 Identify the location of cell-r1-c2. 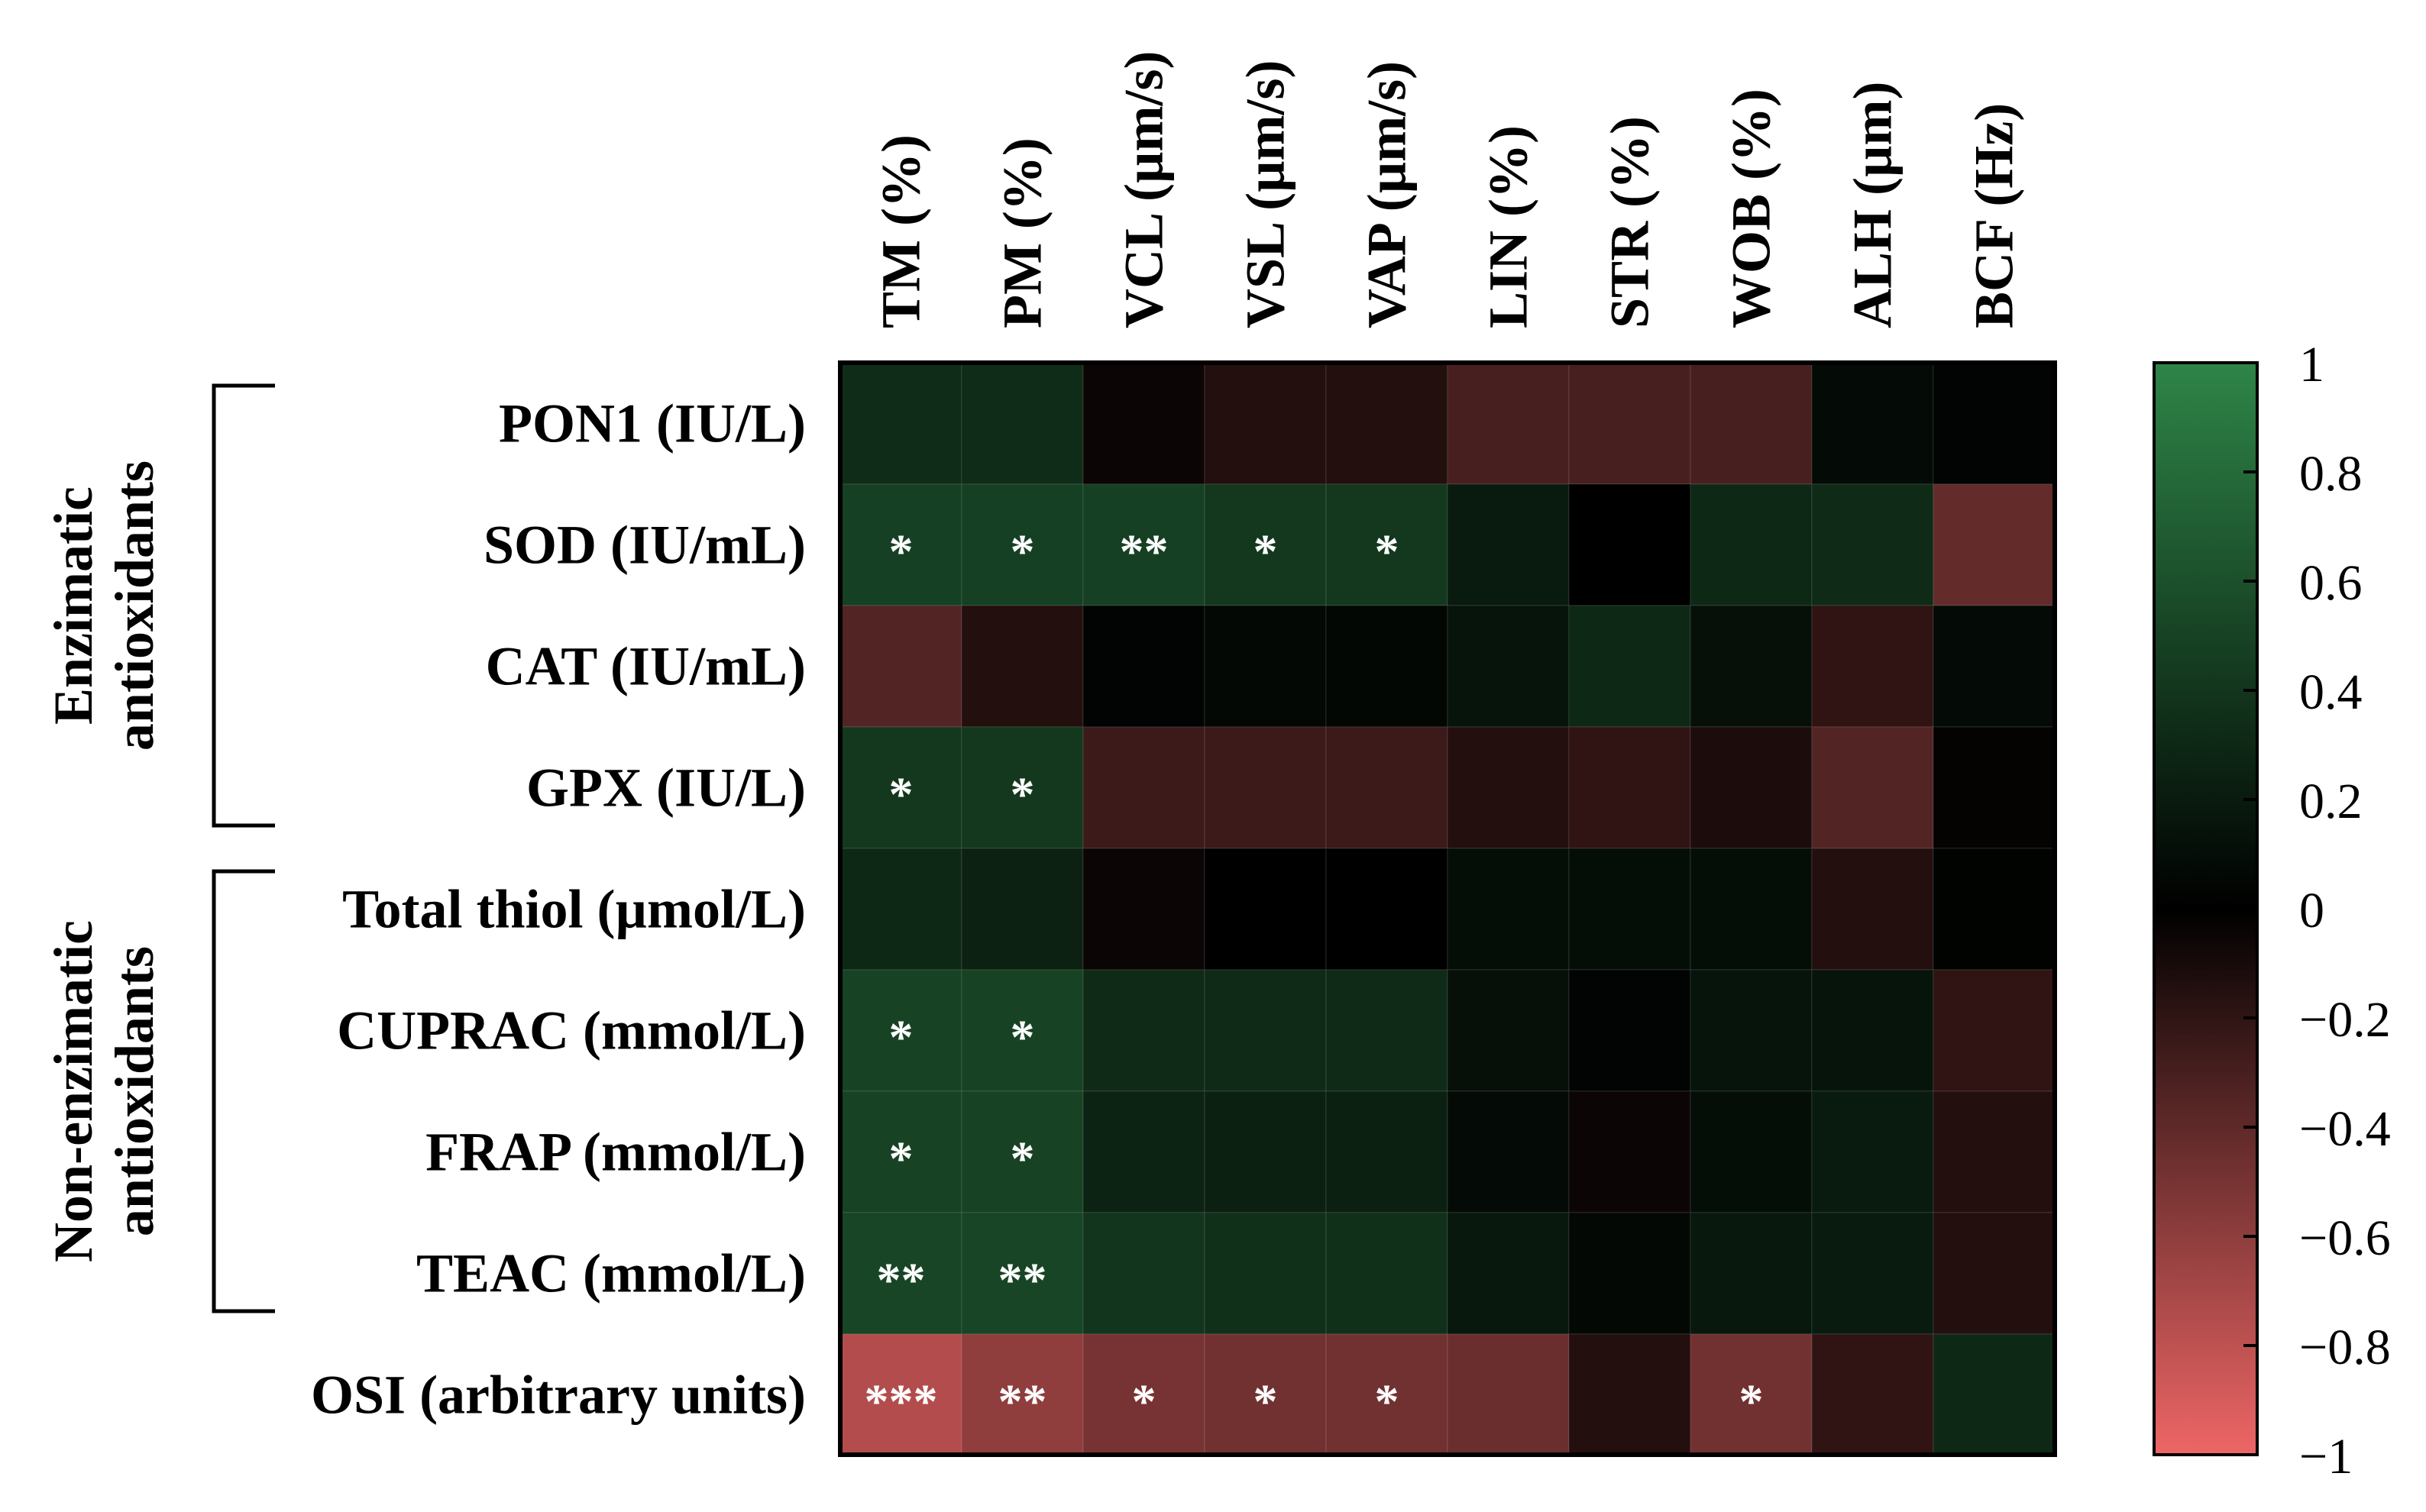
(1022, 424).